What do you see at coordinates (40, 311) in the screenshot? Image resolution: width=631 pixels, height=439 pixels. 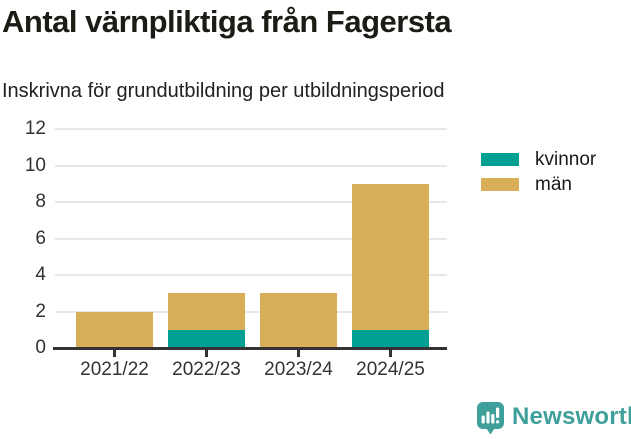 I see `y-axis-tick-label: 2` at bounding box center [40, 311].